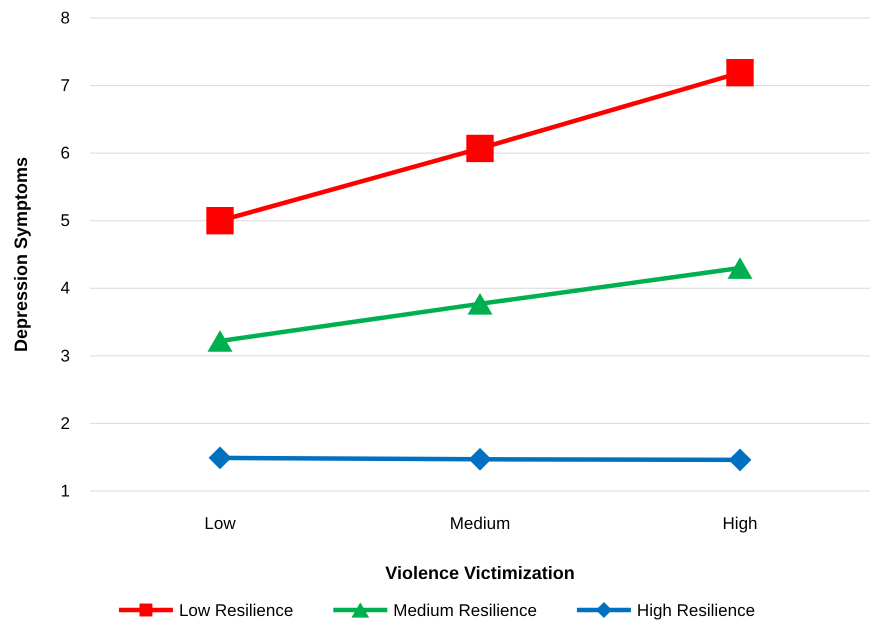 The height and width of the screenshot is (626, 874). What do you see at coordinates (480, 524) in the screenshot?
I see `x-tick-label: Medium` at bounding box center [480, 524].